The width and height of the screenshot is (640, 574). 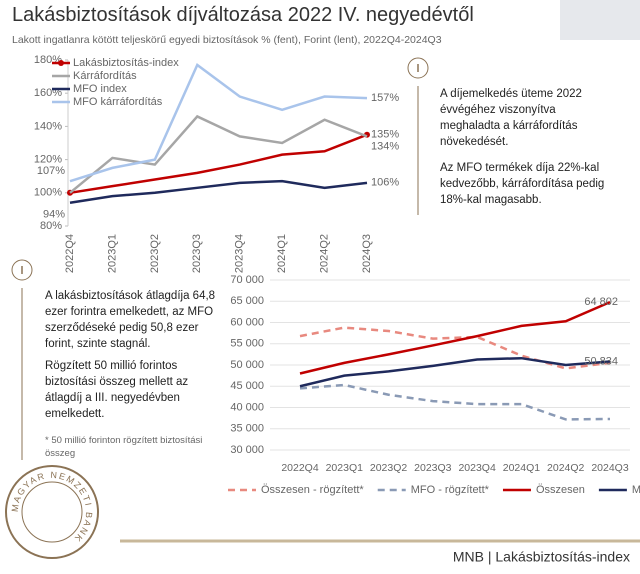 What do you see at coordinates (247, 280) in the screenshot?
I see `y-tick-label: 70 000` at bounding box center [247, 280].